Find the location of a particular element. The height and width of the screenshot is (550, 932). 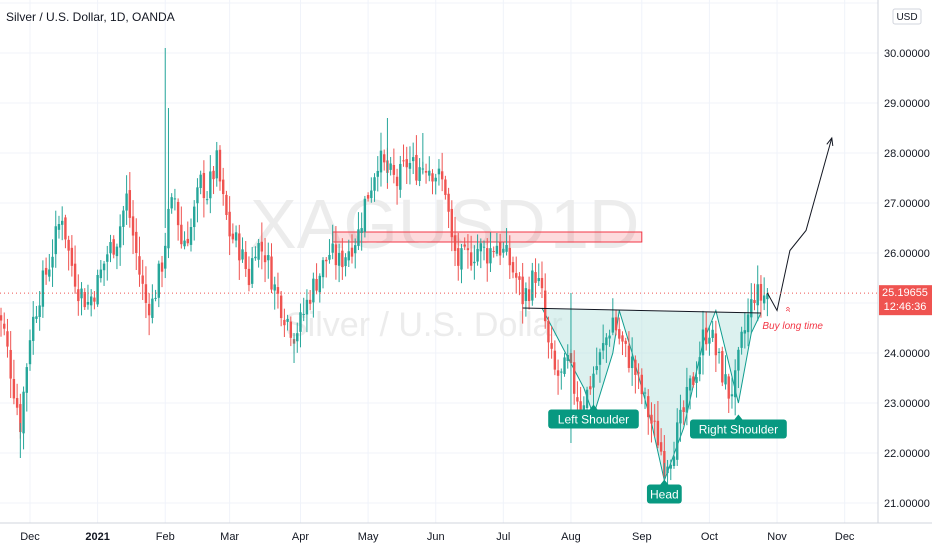

buy-chevron-icon: » is located at coordinates (787, 309).